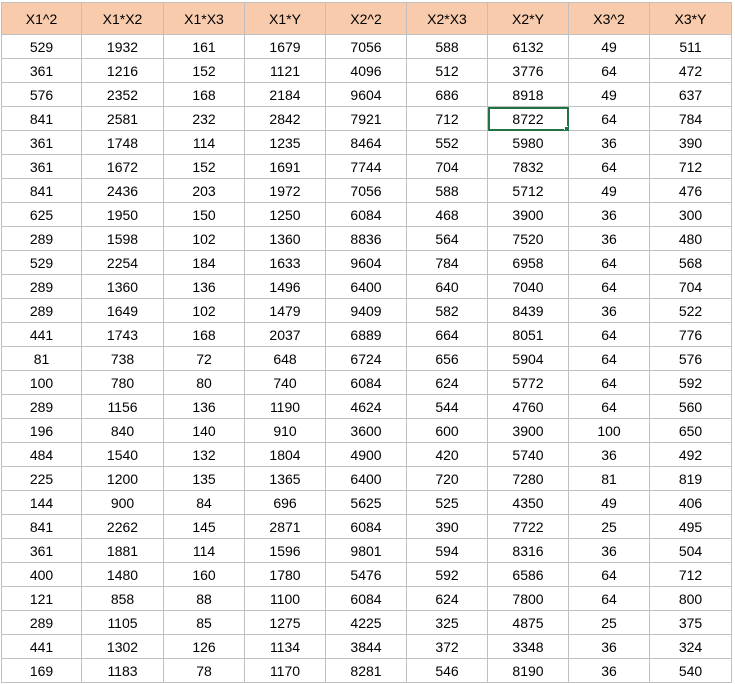 Image resolution: width=735 pixels, height=684 pixels. I want to click on table-cell: 140, so click(204, 430).